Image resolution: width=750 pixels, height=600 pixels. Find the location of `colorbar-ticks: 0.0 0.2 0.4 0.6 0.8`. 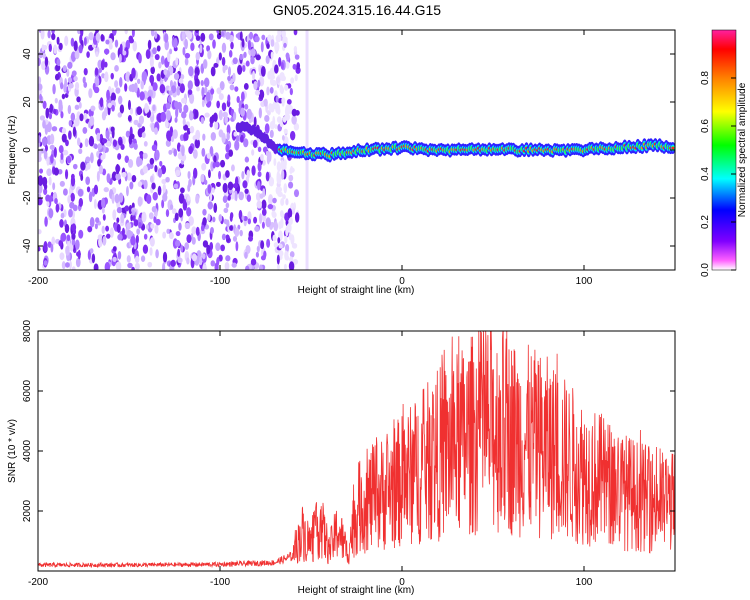

colorbar-ticks: 0.0 0.2 0.4 0.6 0.8 is located at coordinates (718, 174).